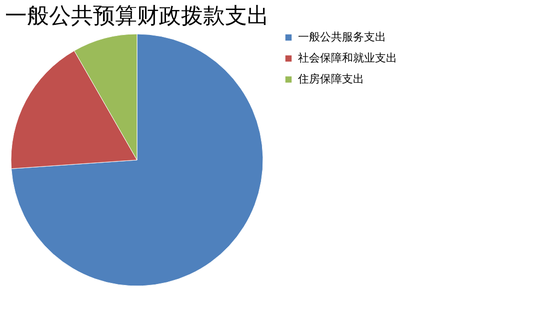  Describe the element at coordinates (347, 58) in the screenshot. I see `legend-label: 社会保障和就业支出` at that location.